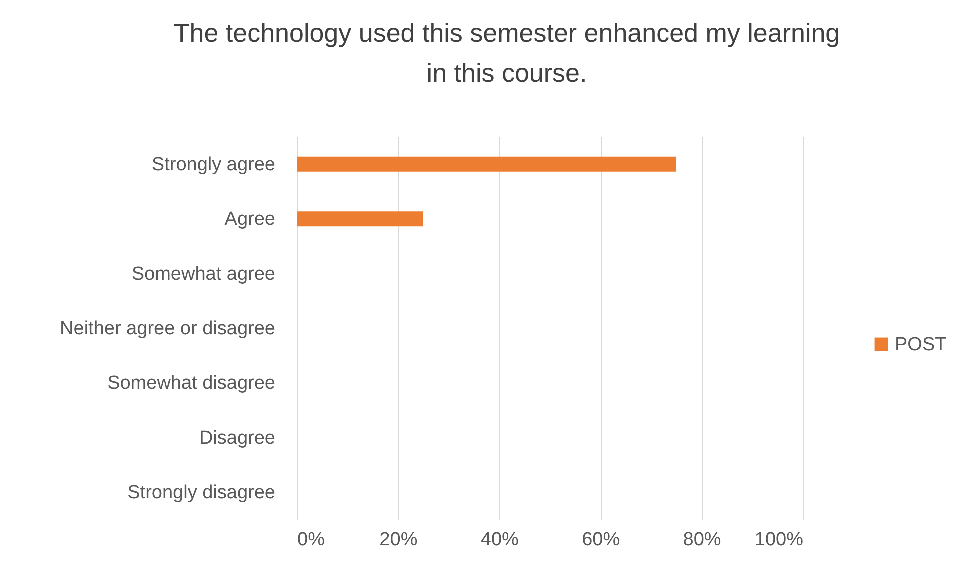 The width and height of the screenshot is (957, 580). What do you see at coordinates (192, 383) in the screenshot?
I see `y-tick-label: Somewhat disagree` at bounding box center [192, 383].